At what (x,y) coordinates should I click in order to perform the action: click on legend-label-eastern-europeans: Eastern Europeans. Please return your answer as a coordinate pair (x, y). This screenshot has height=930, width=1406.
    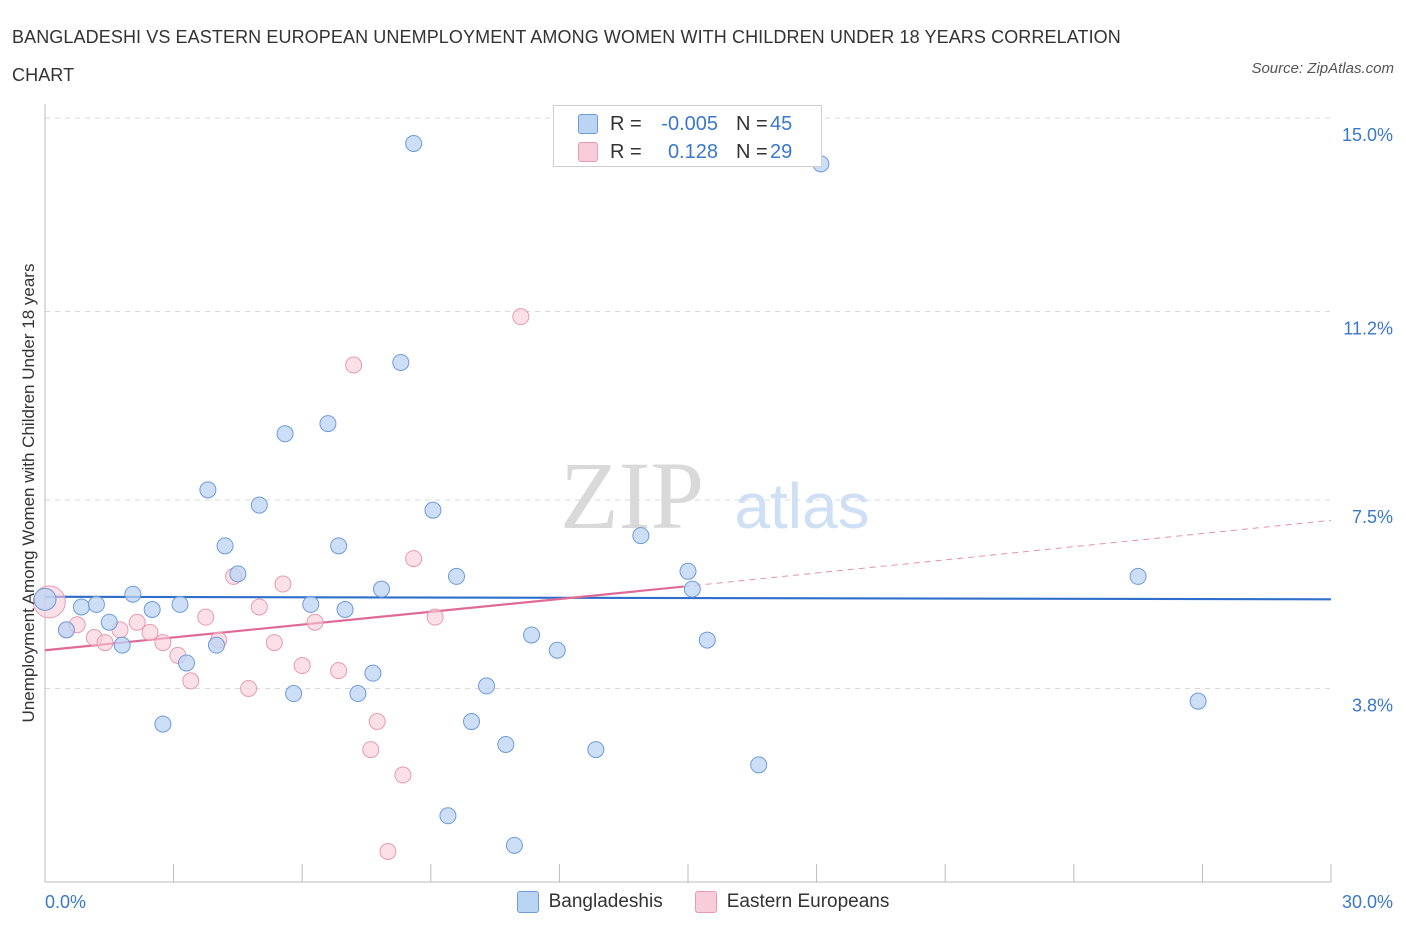
    Looking at the image, I should click on (808, 901).